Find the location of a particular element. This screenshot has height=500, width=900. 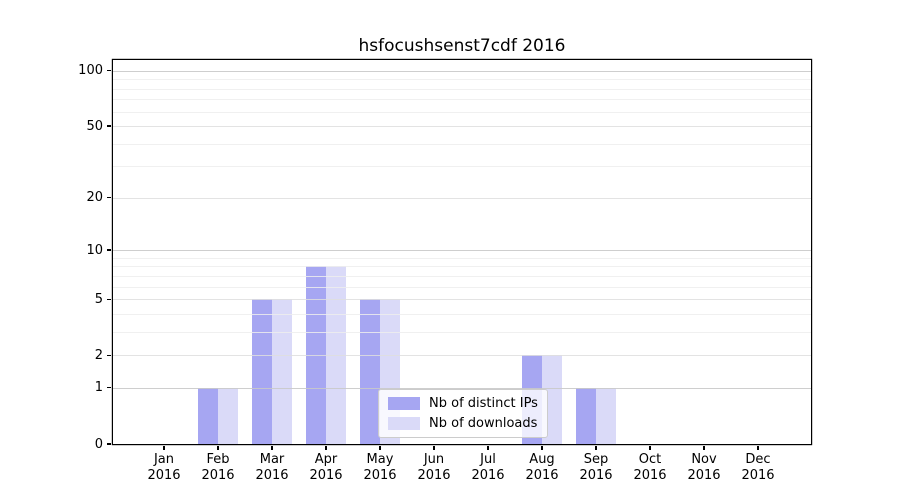

x-tick-label: Jul 2016 is located at coordinates (488, 467).